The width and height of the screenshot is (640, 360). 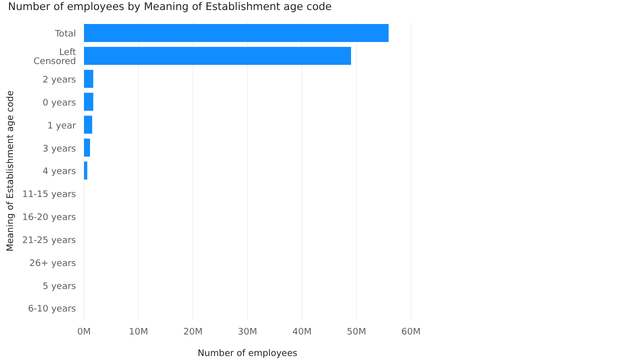 I want to click on x-tick-label: 0M, so click(x=84, y=332).